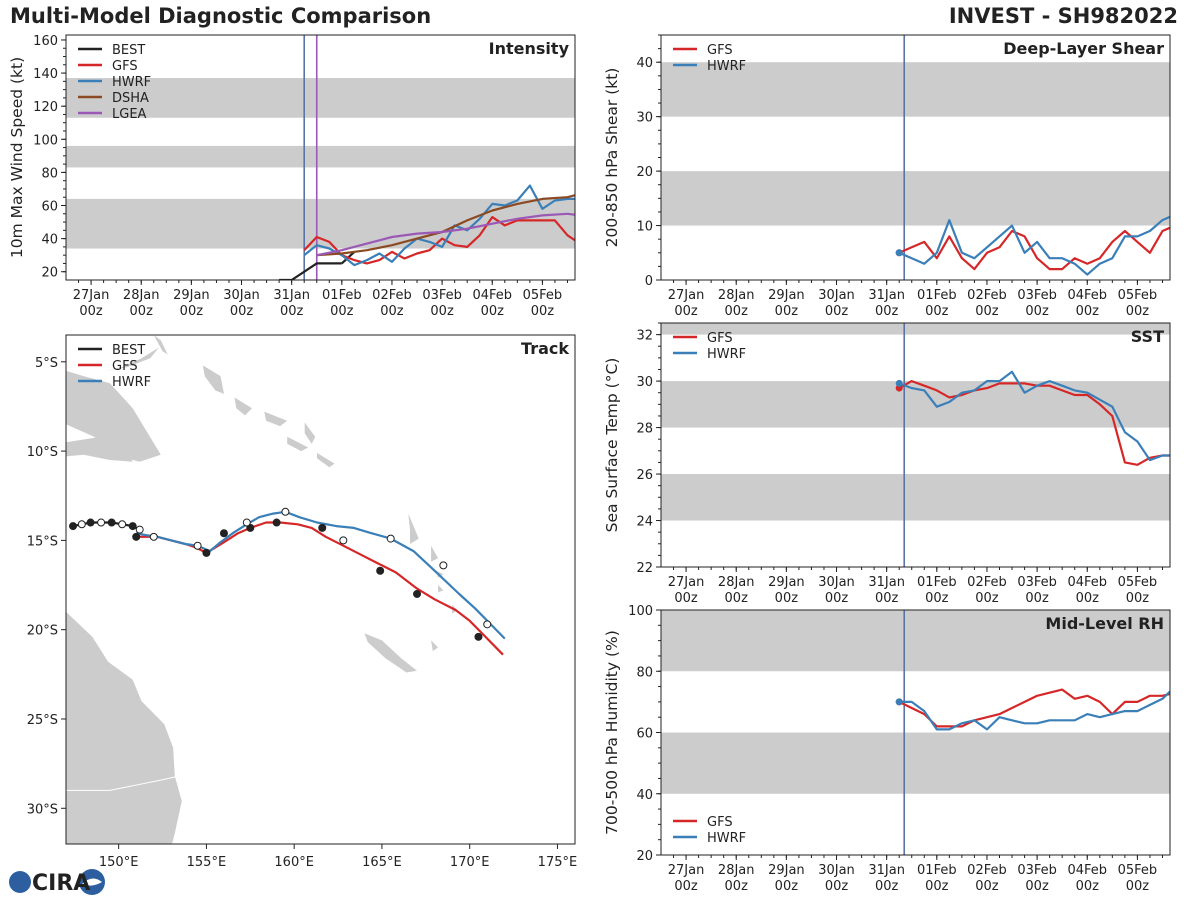  I want to click on rh-xtick-label: 30Jan, so click(836, 870).